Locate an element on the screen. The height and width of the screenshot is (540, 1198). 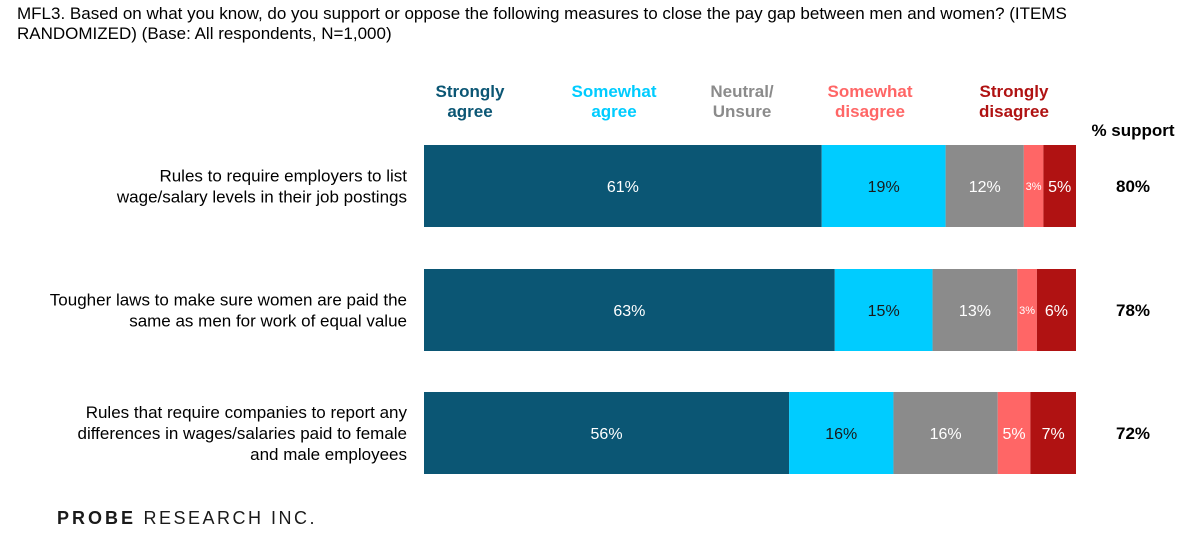
legend-entry-3: Somewhat disagree is located at coordinates (869, 101).